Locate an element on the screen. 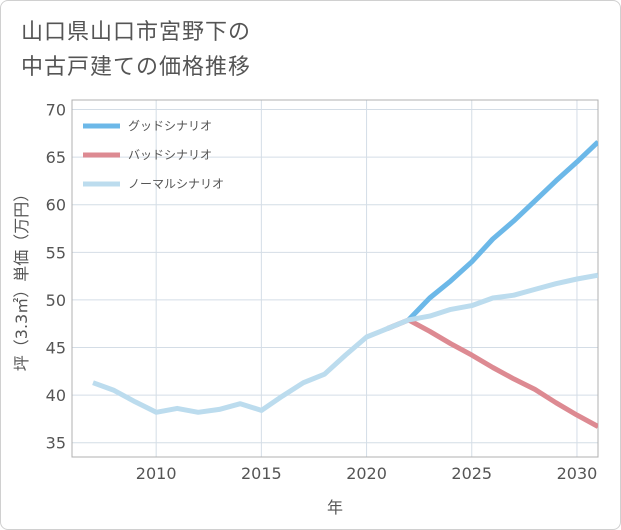 This screenshot has height=530, width=621. x-tick-label: 2030 is located at coordinates (577, 473).